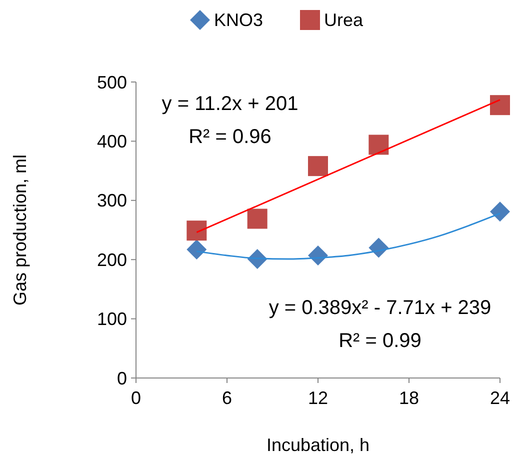 The width and height of the screenshot is (527, 463). What do you see at coordinates (380, 341) in the screenshot?
I see `annotation: R² = 0.99` at bounding box center [380, 341].